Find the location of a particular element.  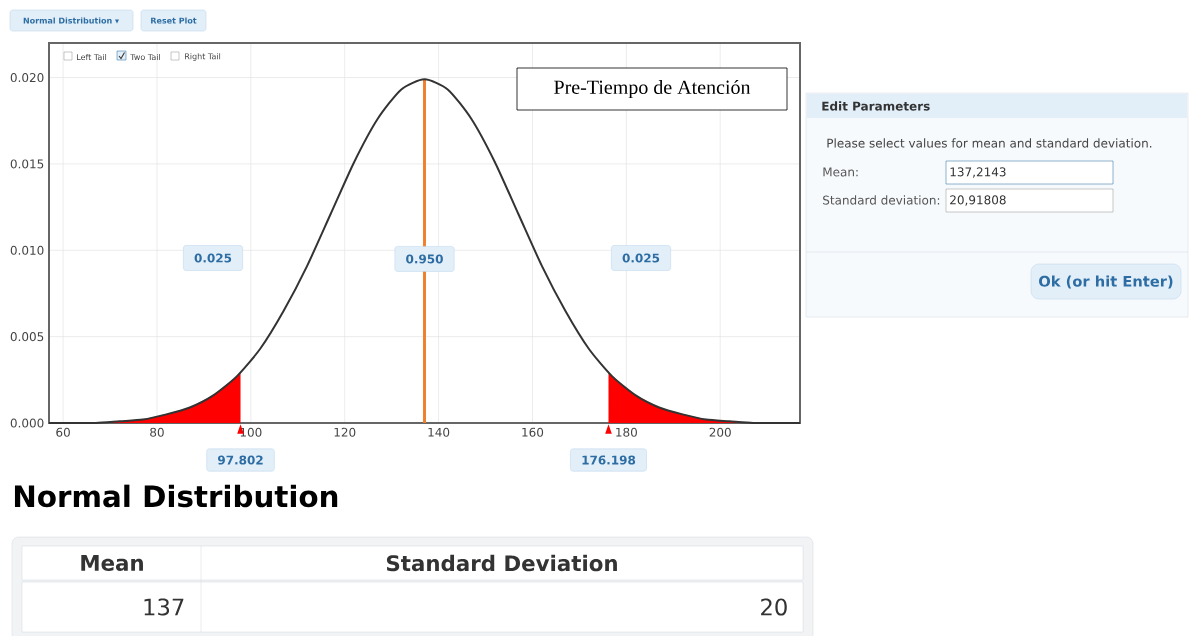

text: Please select values for mean and standard deviation. is located at coordinates (989, 143).